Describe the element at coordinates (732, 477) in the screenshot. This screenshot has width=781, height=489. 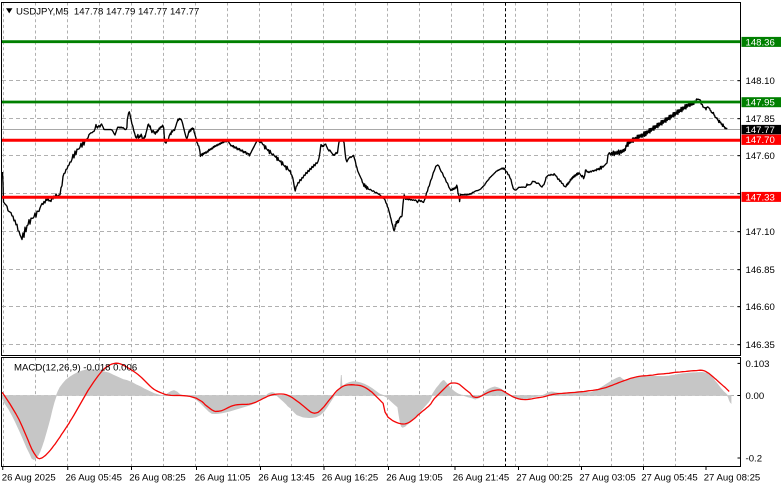
I see `svg-text: 27 Aug 08:25` at that location.